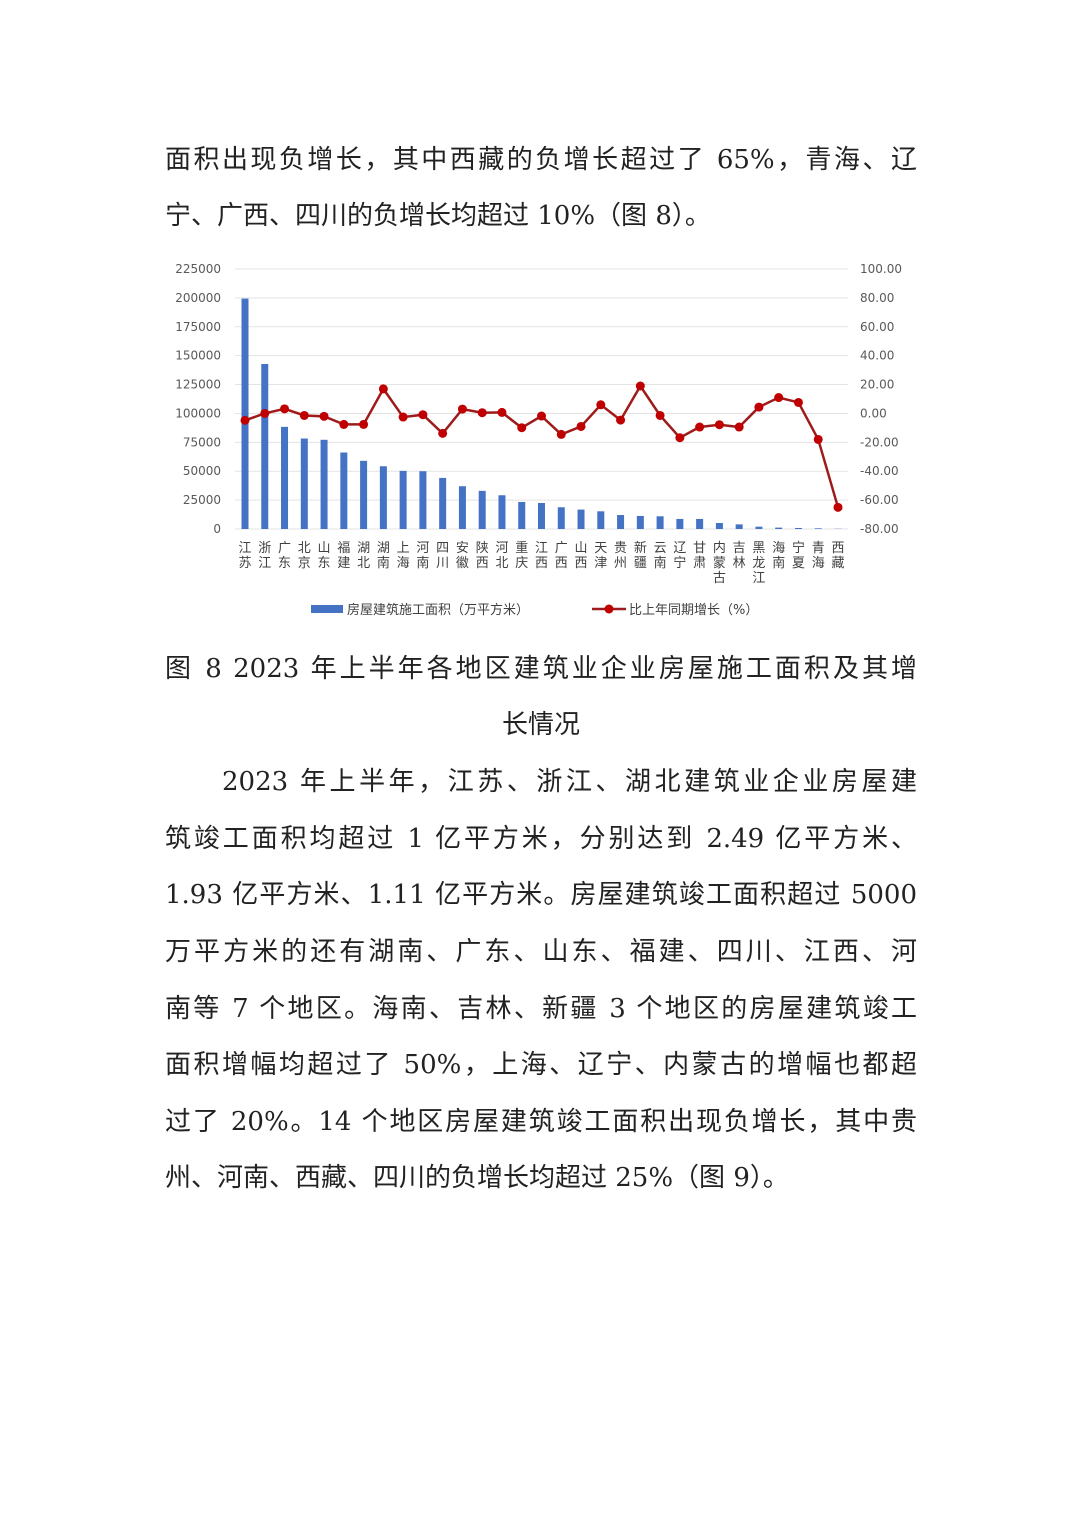 The width and height of the screenshot is (1080, 1528). Describe the element at coordinates (541, 669) in the screenshot. I see `caption-line: 图 8 2023 年上半年各地区建筑业企业房屋施工面积及其增` at that location.